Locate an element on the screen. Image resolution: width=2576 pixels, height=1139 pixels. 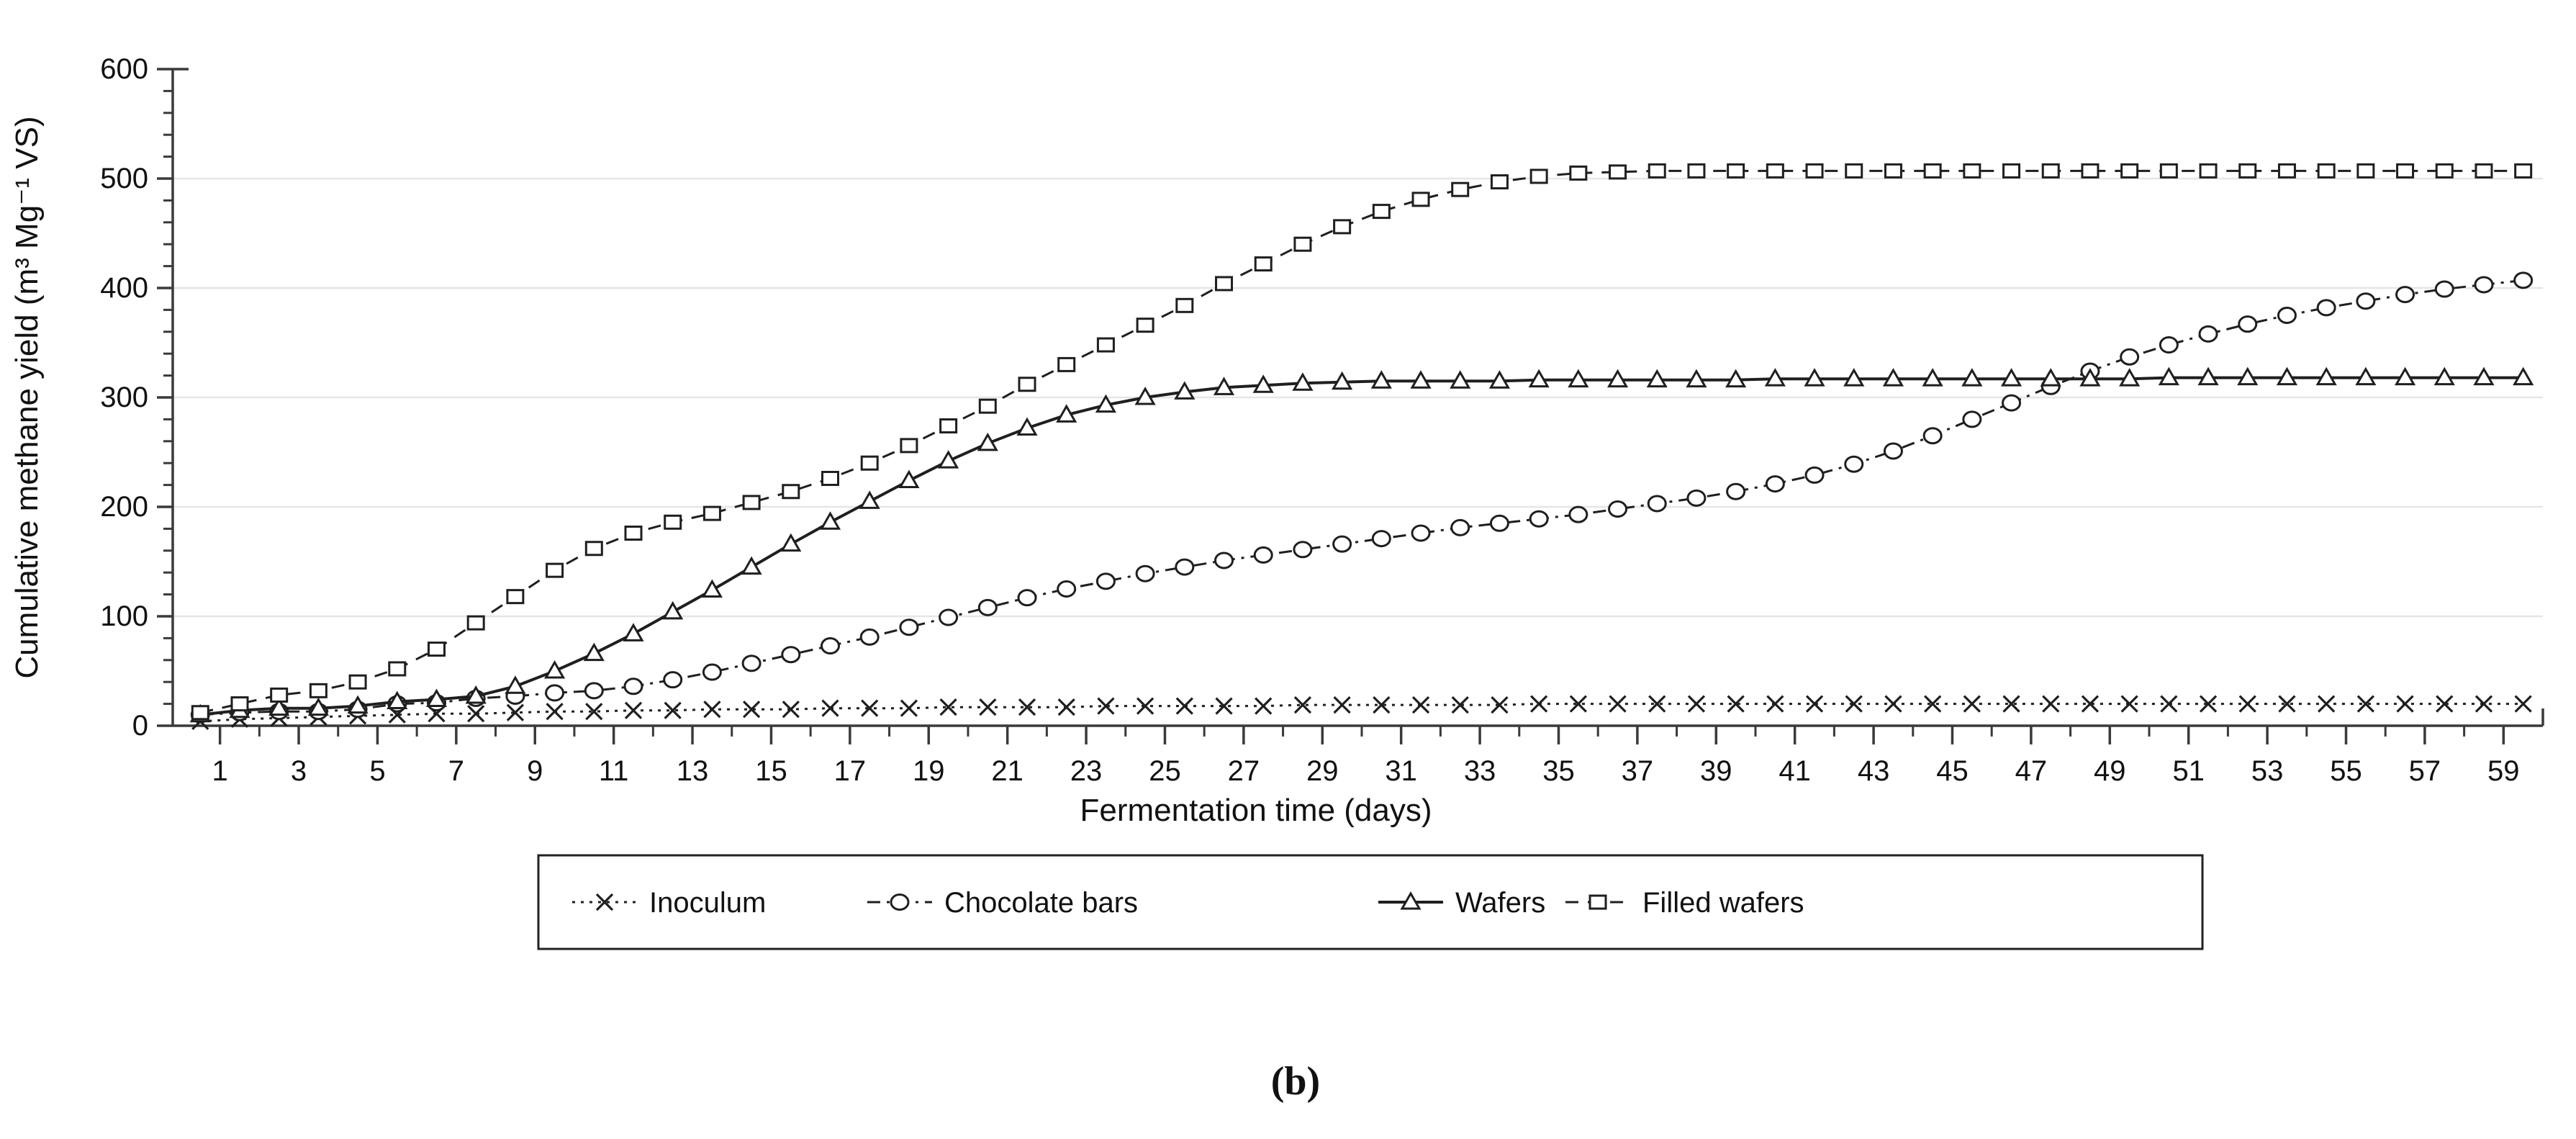
x-tick-label: 31 is located at coordinates (1401, 771).